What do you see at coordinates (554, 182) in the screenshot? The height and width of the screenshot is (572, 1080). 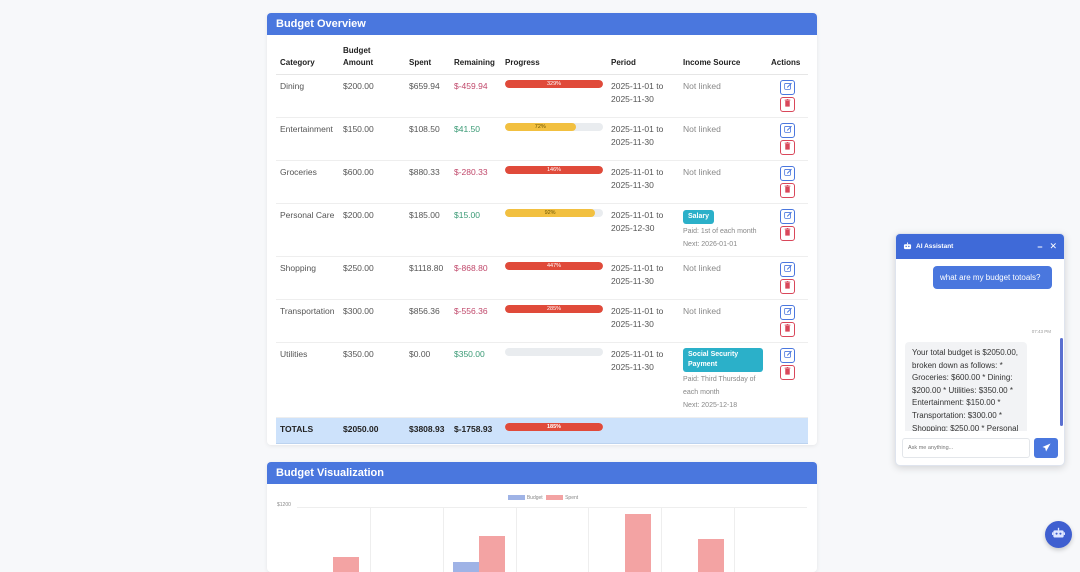 I see `cell-progress: 146%` at bounding box center [554, 182].